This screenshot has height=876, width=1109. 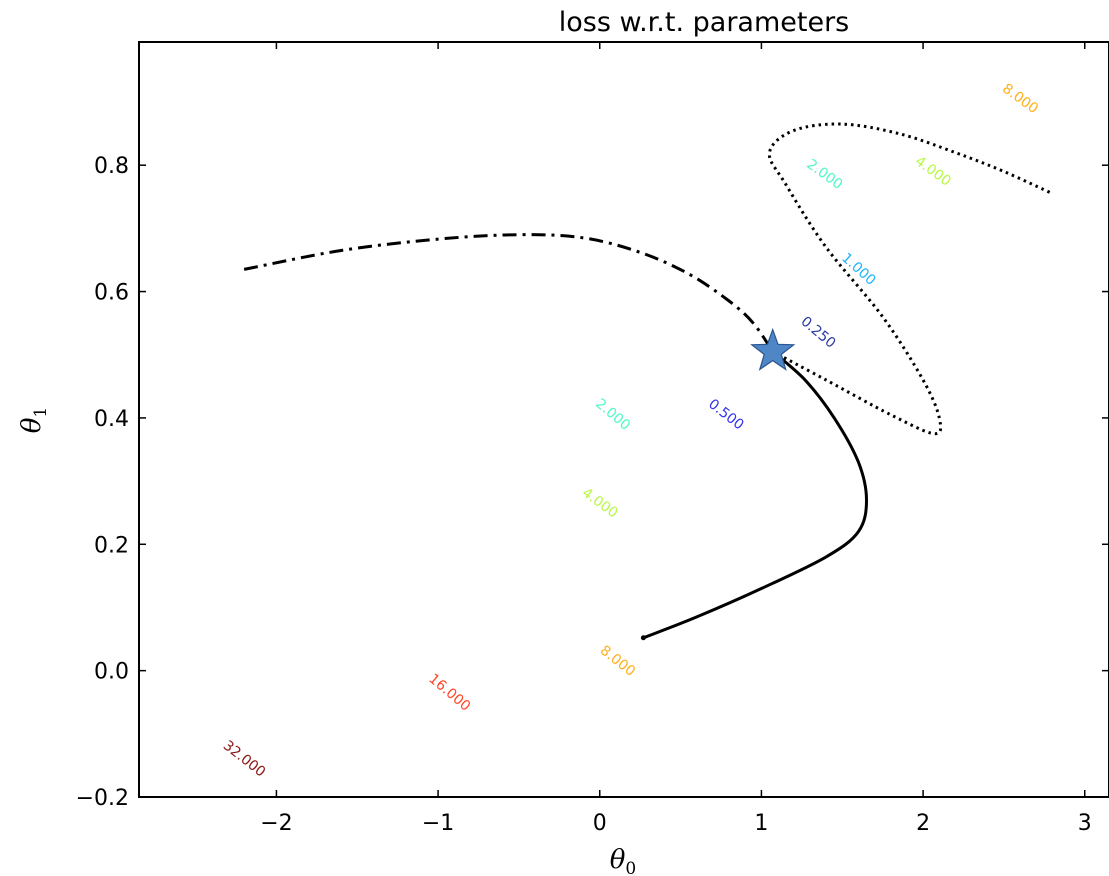 I want to click on x-tick-label: −2, so click(x=276, y=823).